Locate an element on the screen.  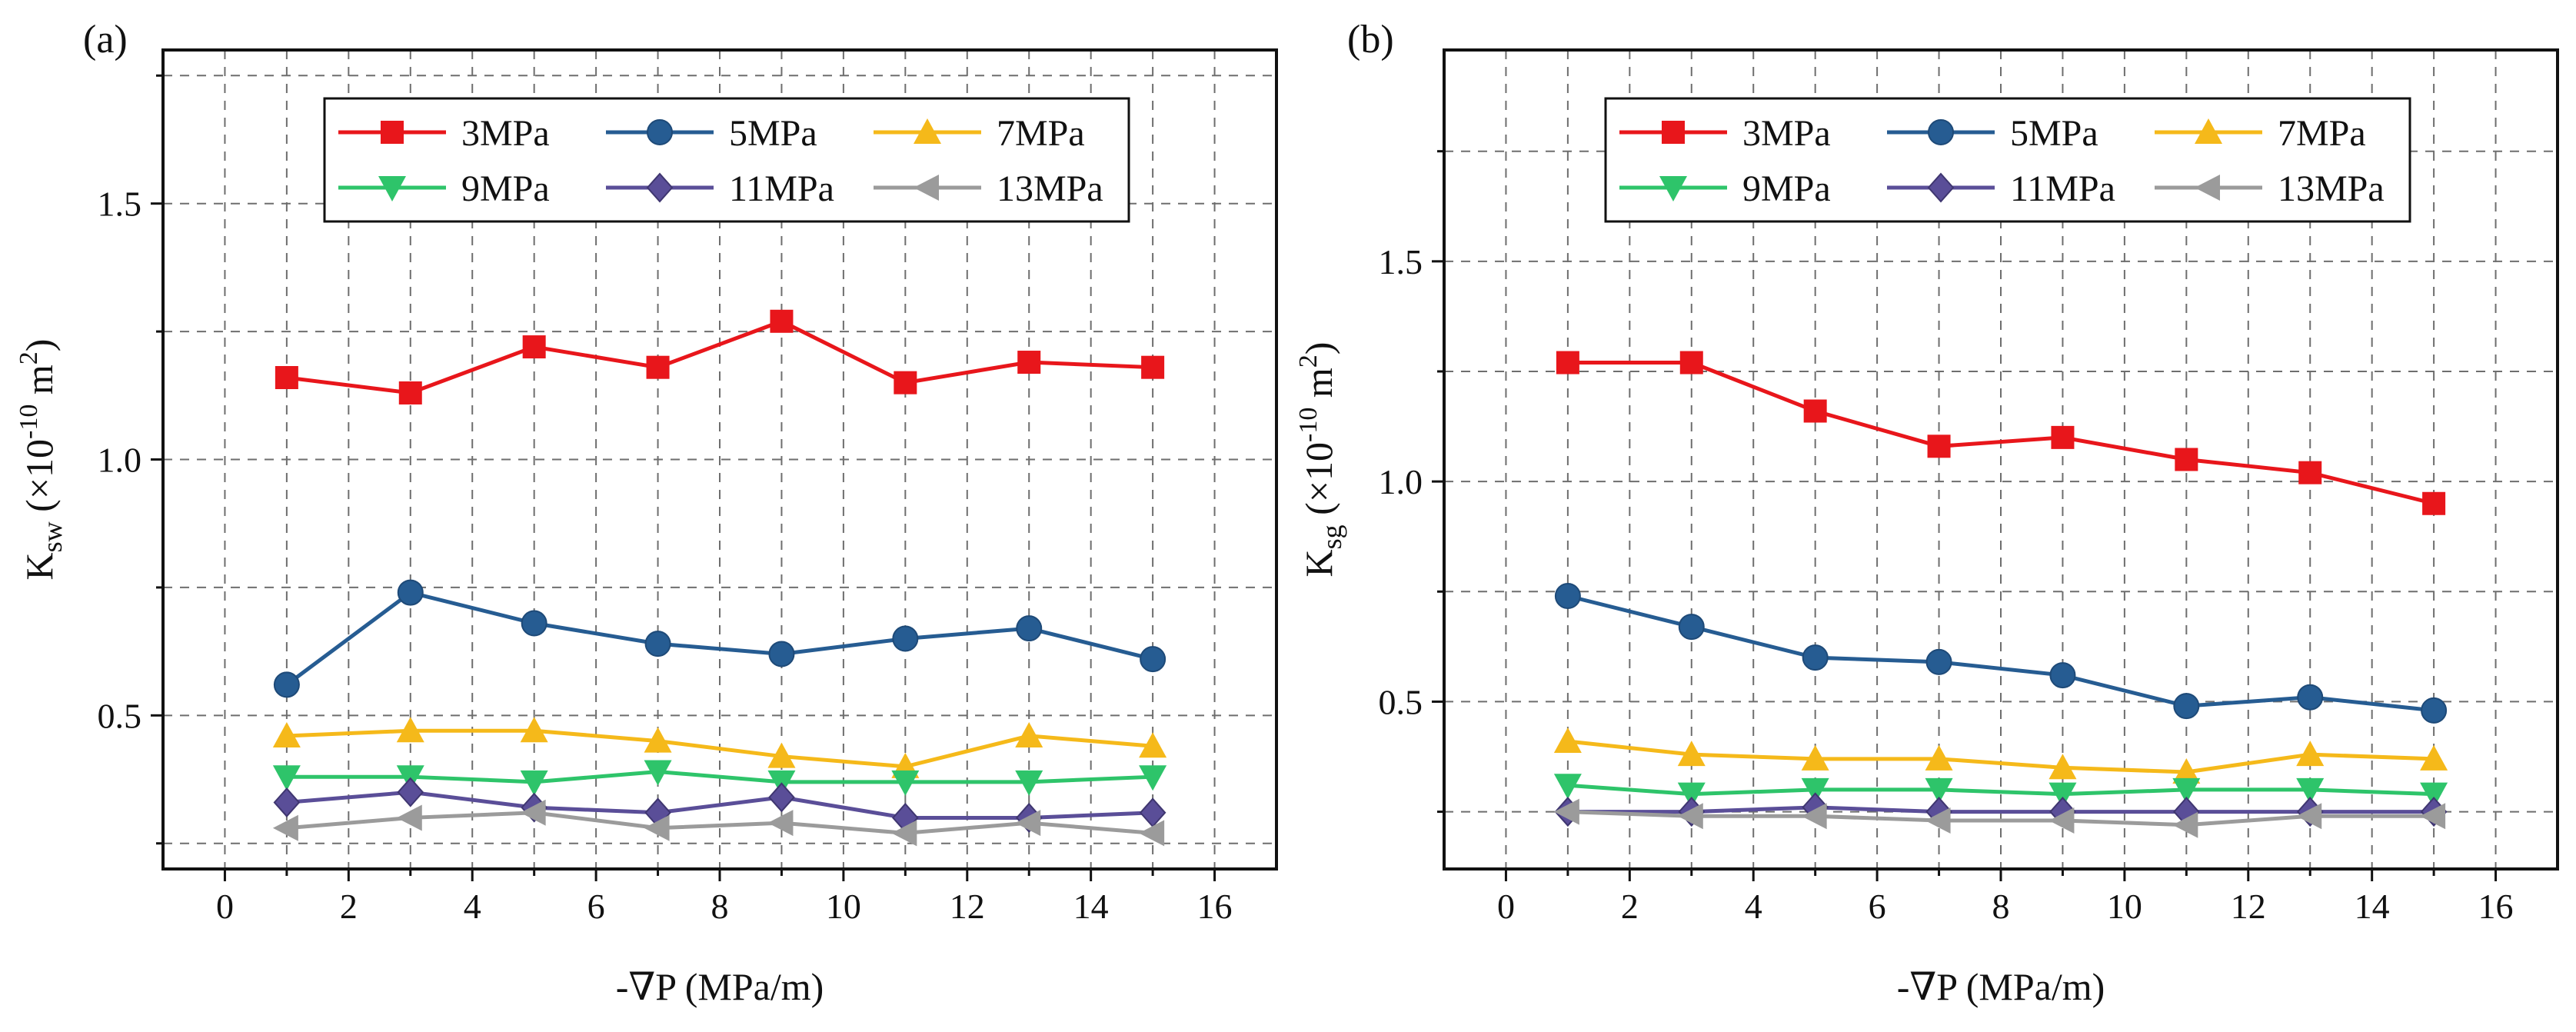
y-label-exp1: -10 is located at coordinates (1308, 425).